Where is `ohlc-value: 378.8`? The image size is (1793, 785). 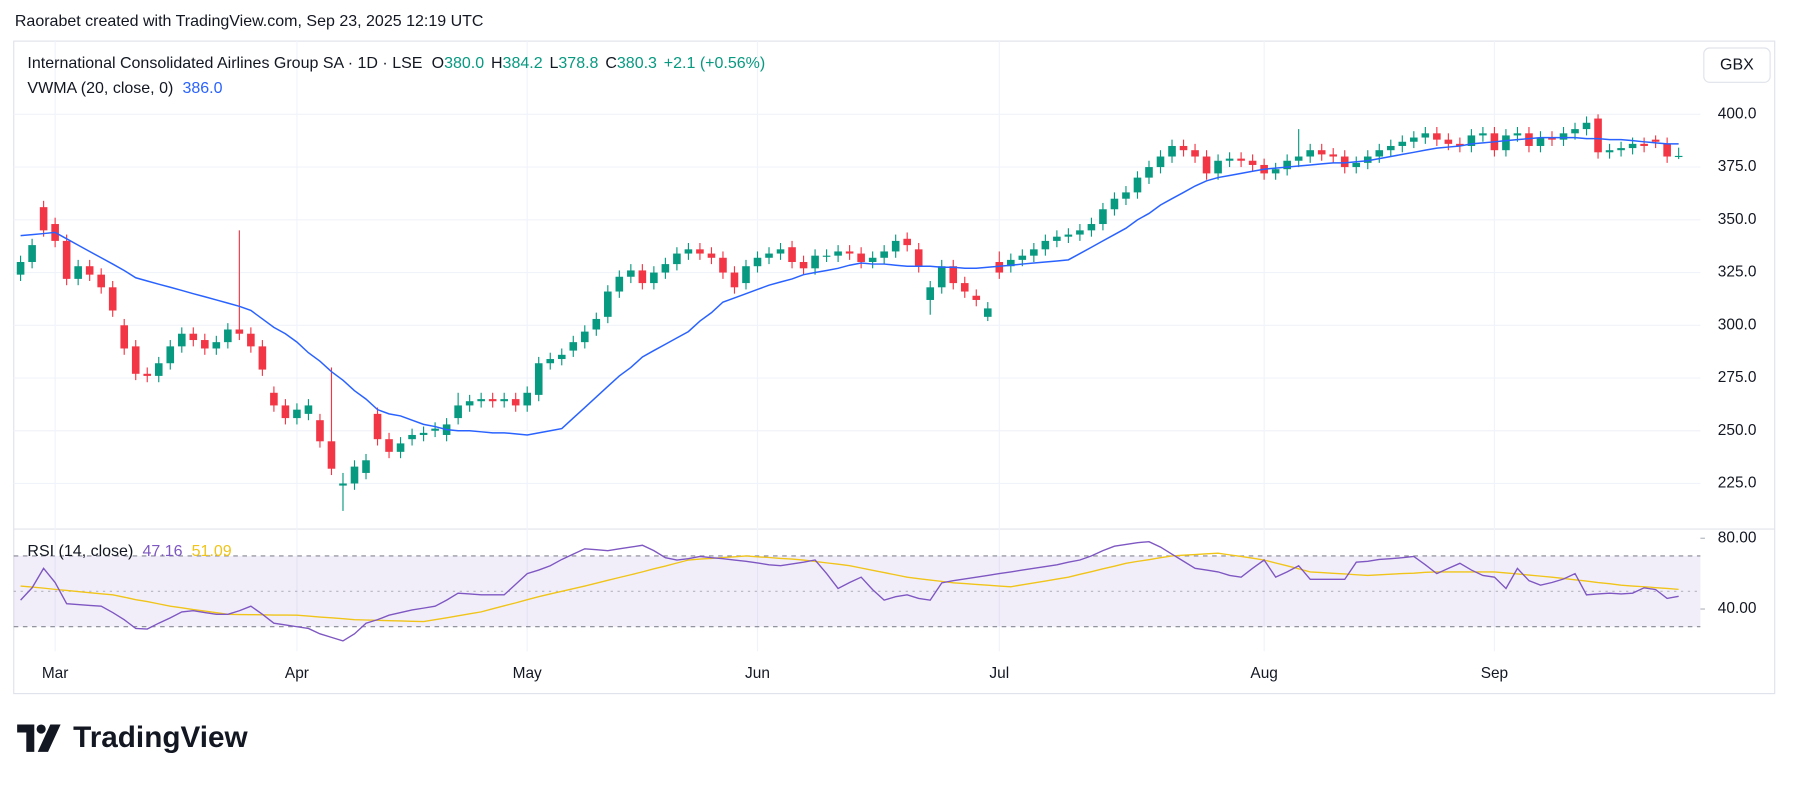 ohlc-value: 378.8 is located at coordinates (578, 63).